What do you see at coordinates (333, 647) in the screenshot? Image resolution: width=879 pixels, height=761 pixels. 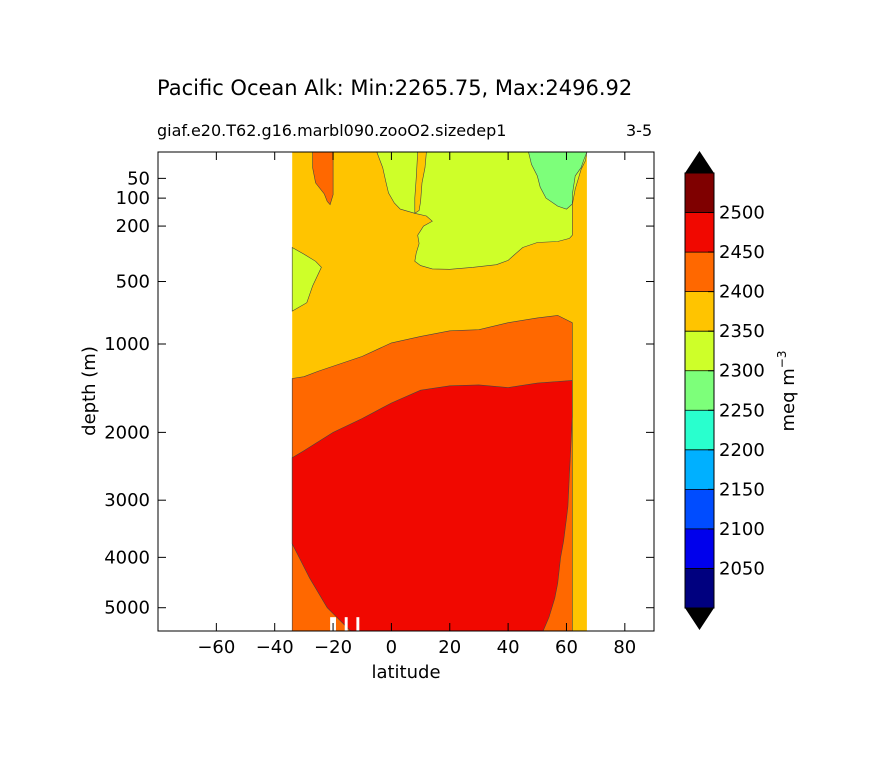 I see `x-tick-label: −20` at bounding box center [333, 647].